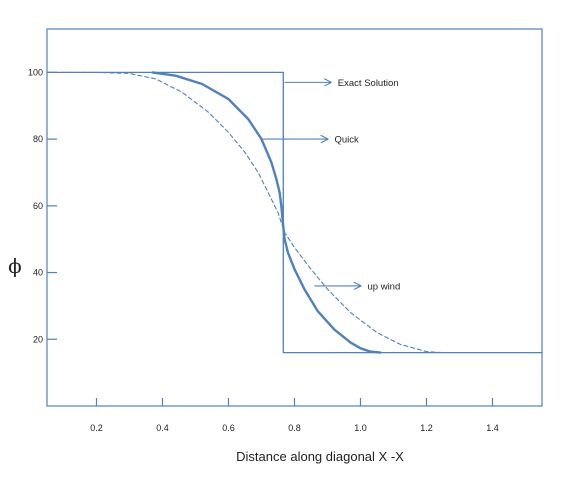 The width and height of the screenshot is (571, 477). I want to click on annotations: Exact Solution Quick up wind, so click(331, 185).